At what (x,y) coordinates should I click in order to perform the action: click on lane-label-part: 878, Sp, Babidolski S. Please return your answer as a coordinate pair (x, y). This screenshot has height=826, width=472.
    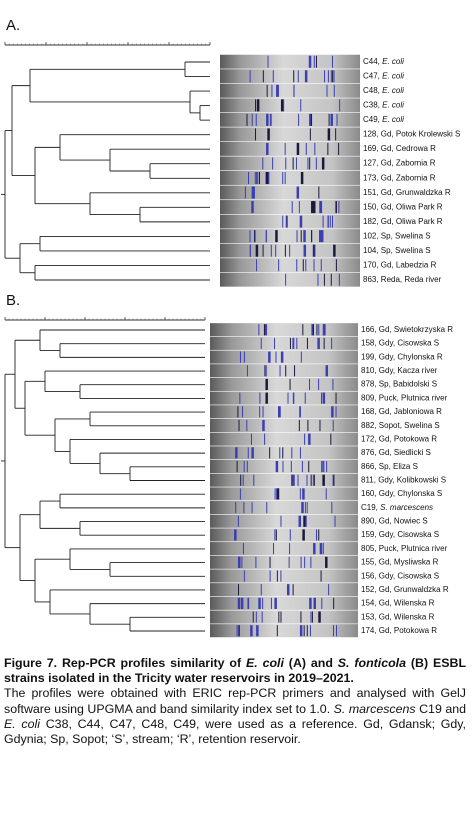
    Looking at the image, I should click on (399, 384).